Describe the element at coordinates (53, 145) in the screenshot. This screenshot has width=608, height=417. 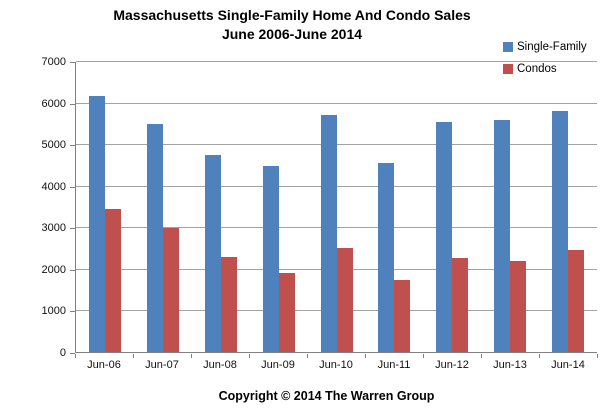
I see `y-axis-label-5000: 5000` at that location.